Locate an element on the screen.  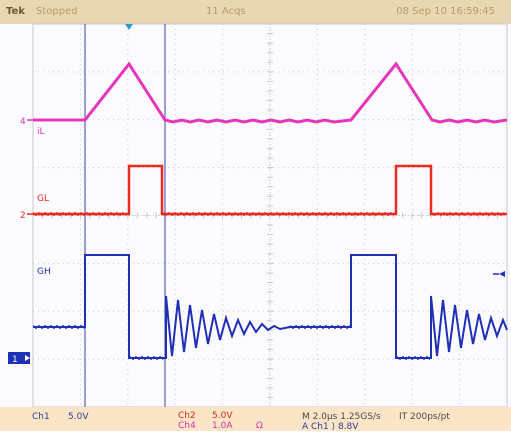
trace-gh-label: GH is located at coordinates (44, 272).